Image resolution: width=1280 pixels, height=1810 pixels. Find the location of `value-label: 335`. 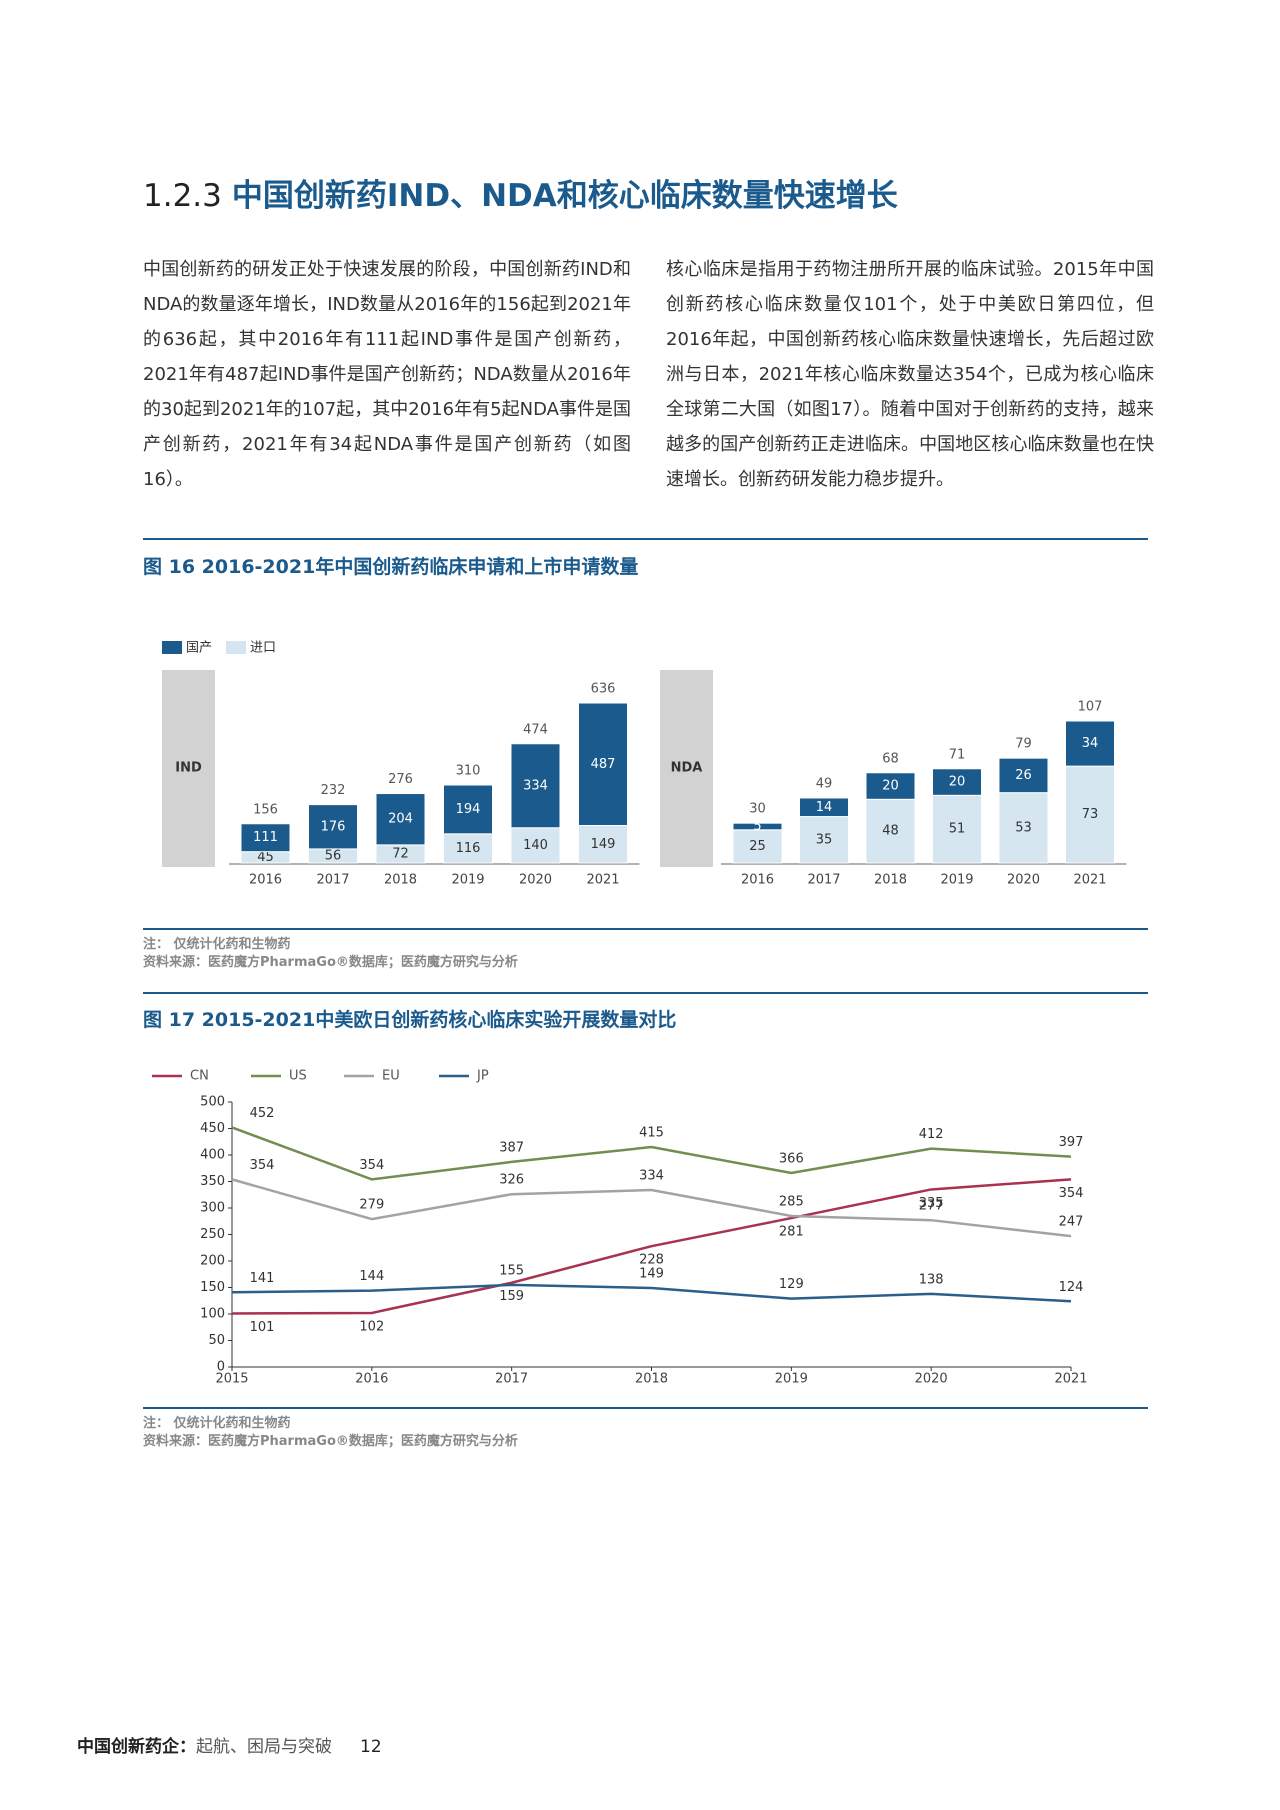

value-label: 335 is located at coordinates (931, 1203).